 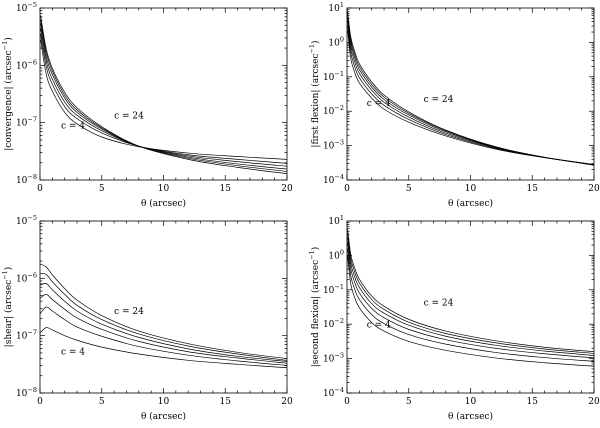 What do you see at coordinates (7, 307) in the screenshot?
I see `y-axis-label: |shear| (arcsec−1)` at bounding box center [7, 307].